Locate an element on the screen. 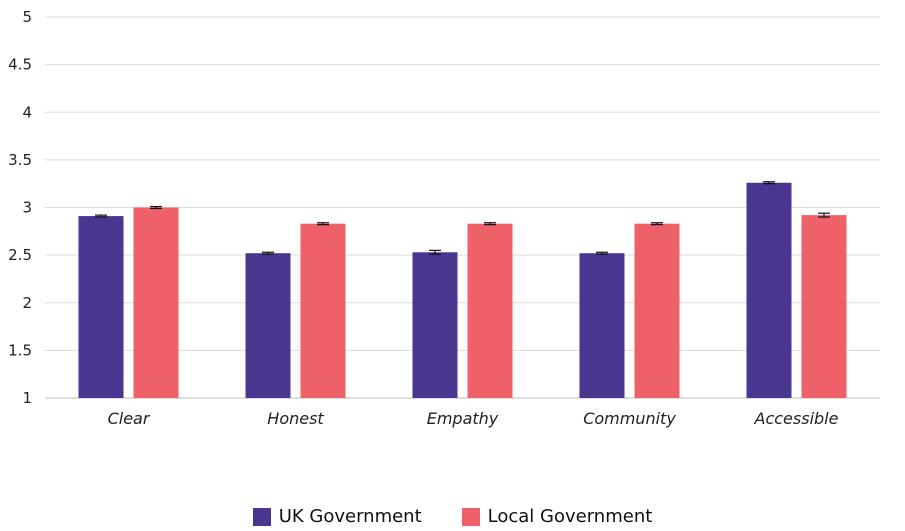  legend: UK Government Local Government is located at coordinates (452, 516).